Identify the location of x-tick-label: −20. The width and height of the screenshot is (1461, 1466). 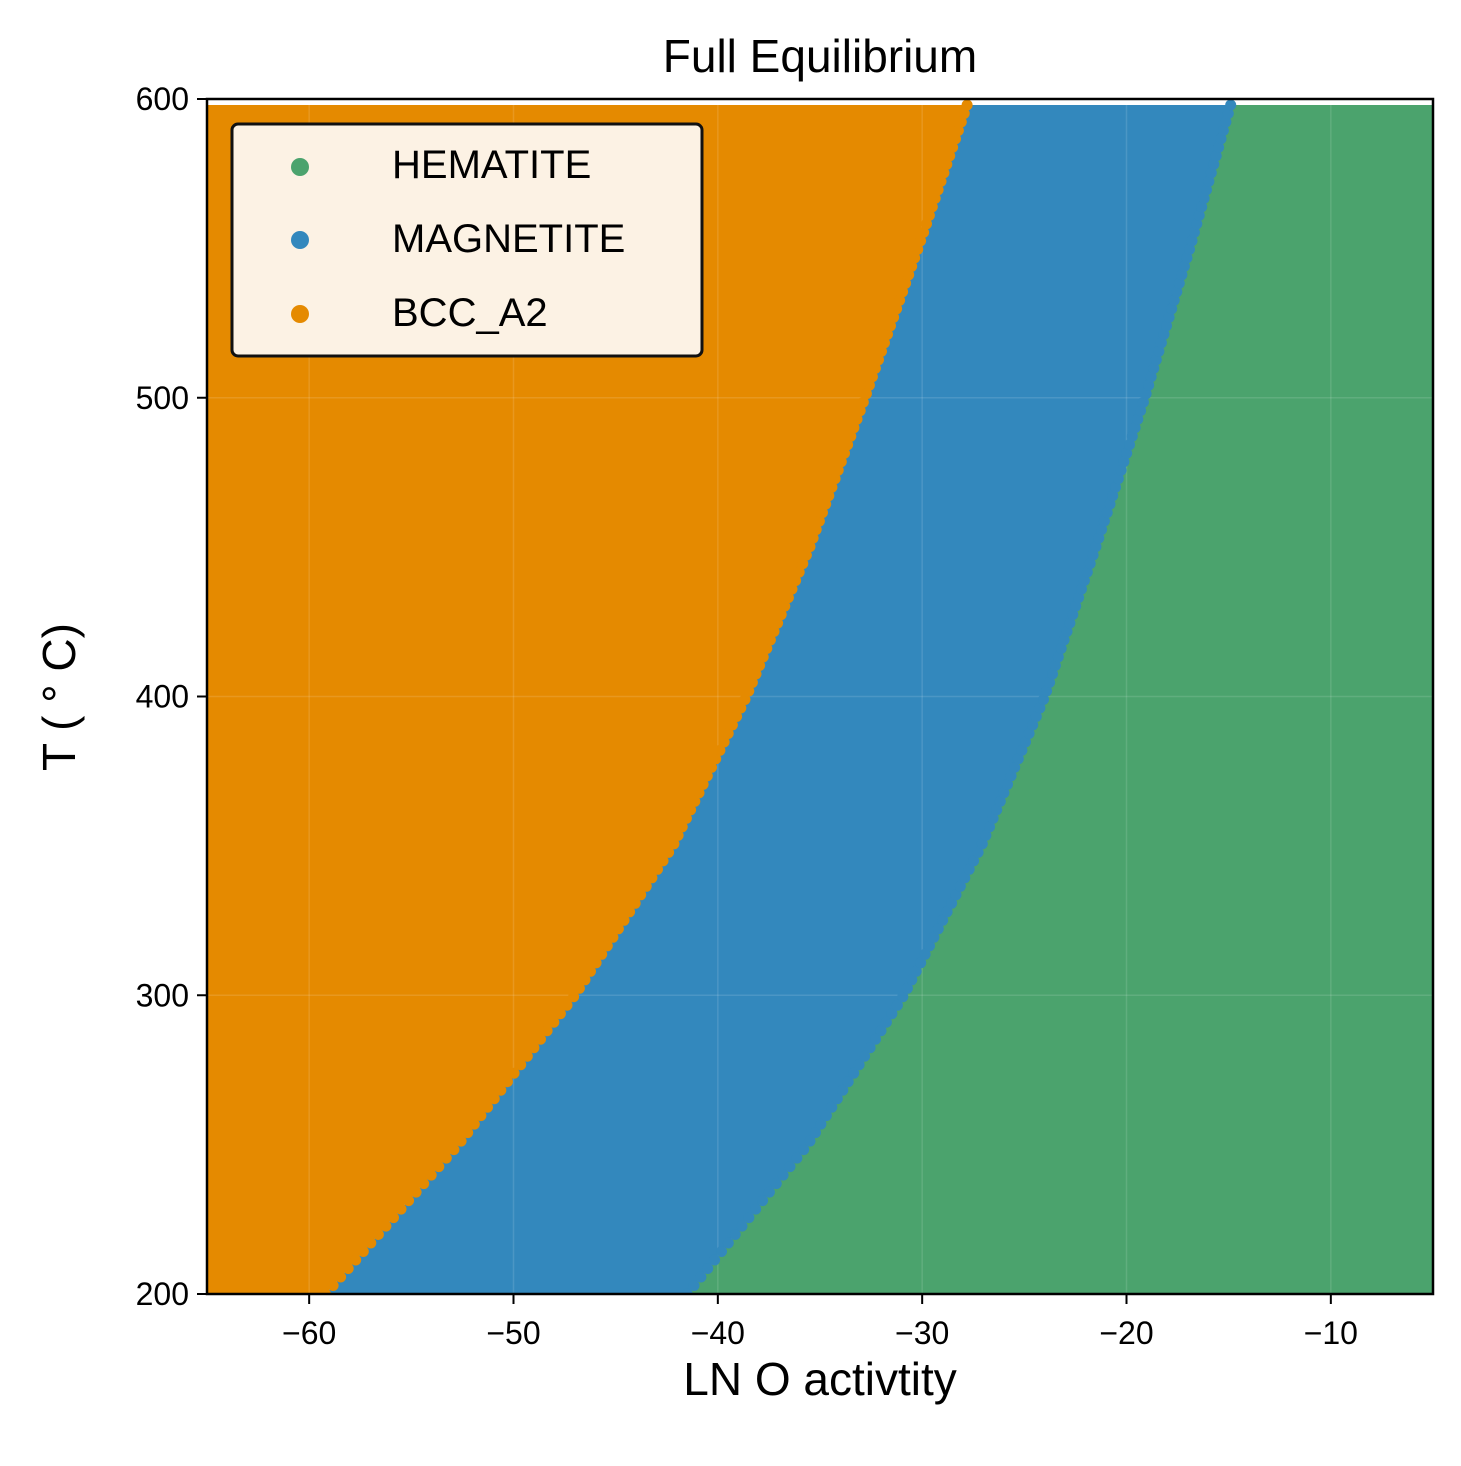
(1126, 1333).